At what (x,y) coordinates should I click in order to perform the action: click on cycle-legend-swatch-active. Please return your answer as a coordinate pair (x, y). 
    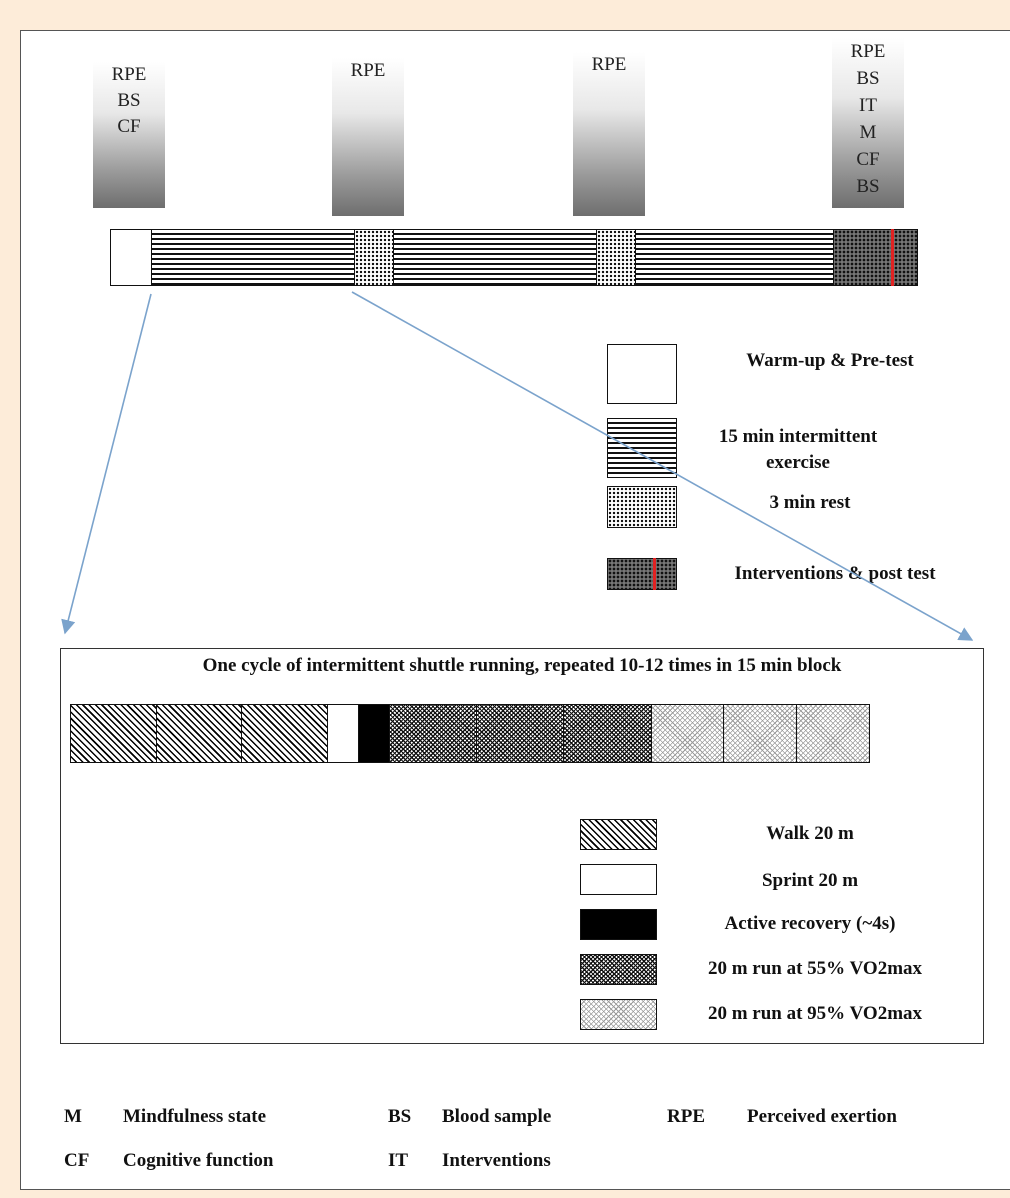
    Looking at the image, I should click on (618, 924).